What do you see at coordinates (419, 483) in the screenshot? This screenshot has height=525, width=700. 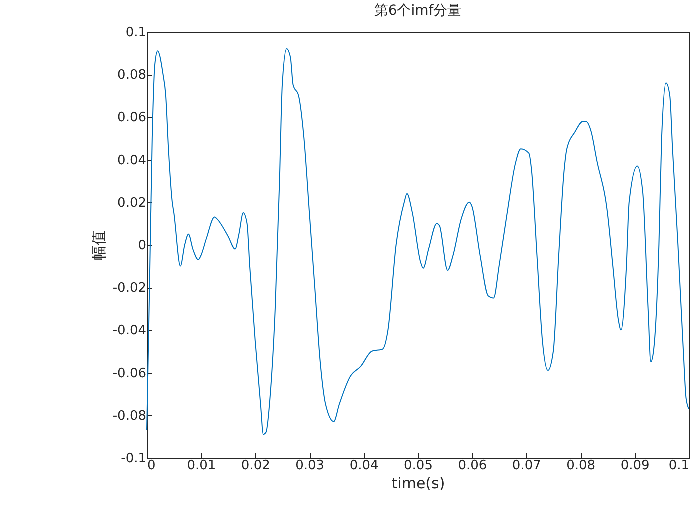 I see `x-axis-title: time(s)` at bounding box center [419, 483].